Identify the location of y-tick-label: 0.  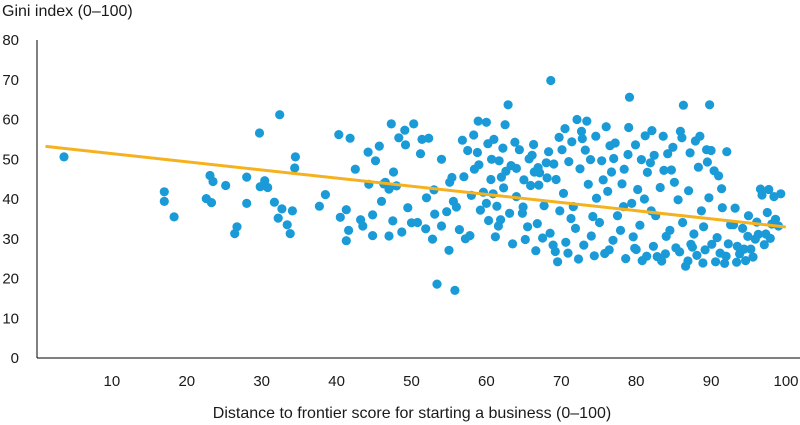
(15, 358).